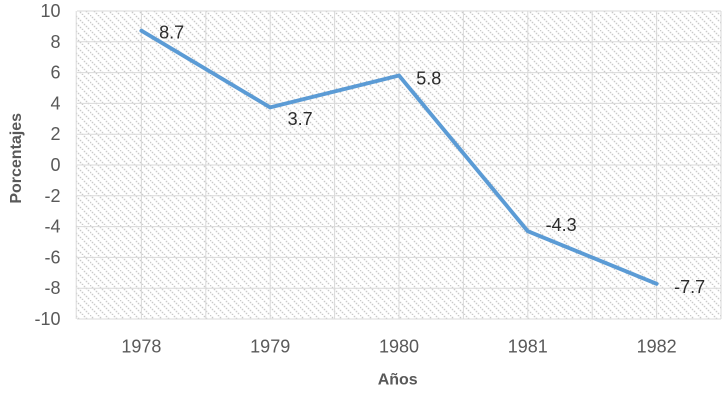 The image size is (726, 403). I want to click on svg-text: 3.7, so click(300, 119).